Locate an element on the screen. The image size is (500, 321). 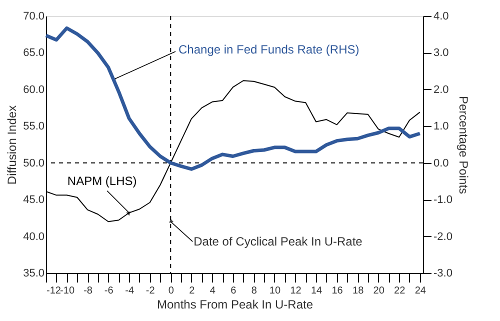
x-tick-label: -8 is located at coordinates (88, 291).